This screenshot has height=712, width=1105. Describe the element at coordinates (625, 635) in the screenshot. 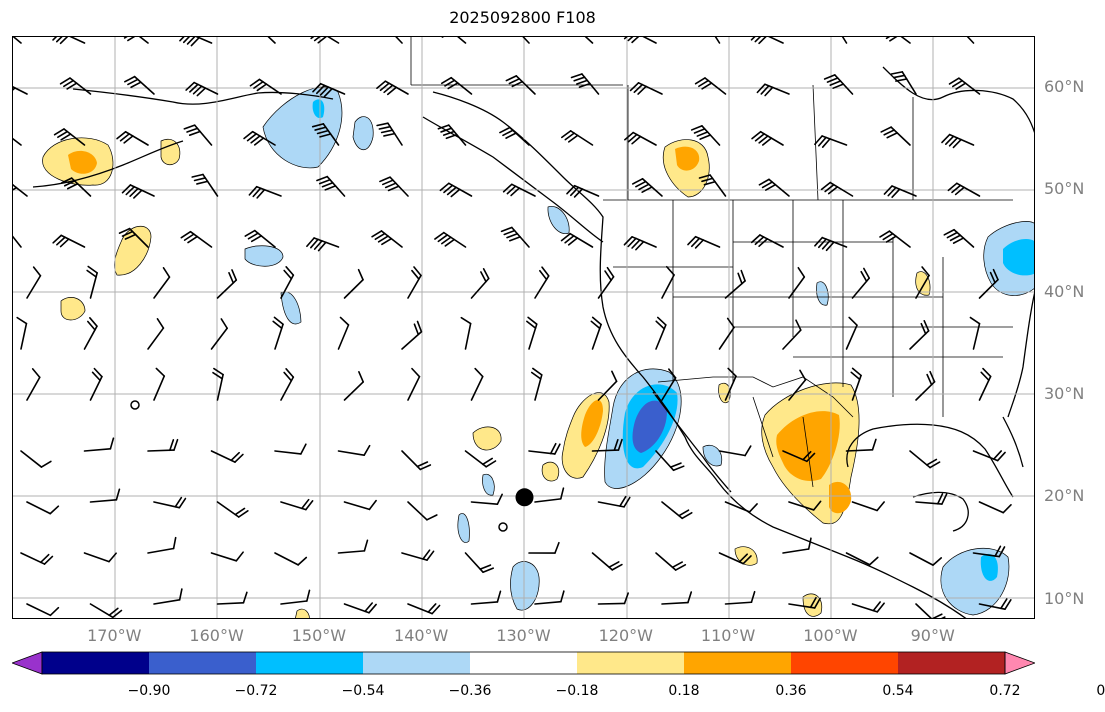

I see `longitude-label: 120°W` at that location.